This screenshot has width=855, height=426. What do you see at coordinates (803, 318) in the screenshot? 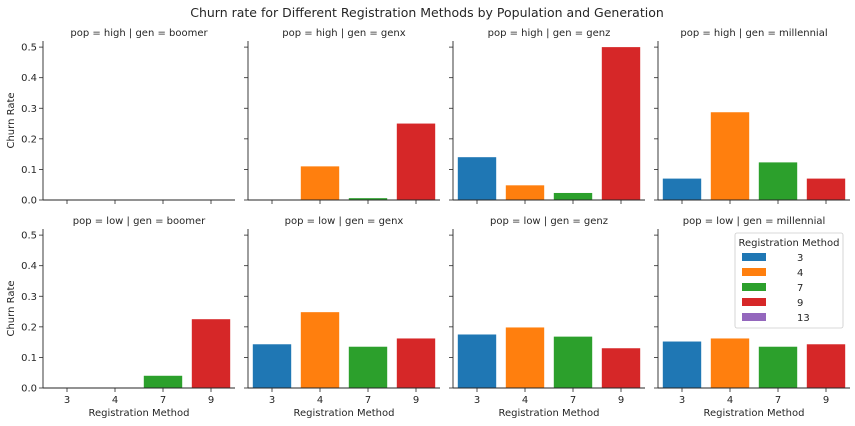
I see `legend-label: 13` at bounding box center [803, 318].